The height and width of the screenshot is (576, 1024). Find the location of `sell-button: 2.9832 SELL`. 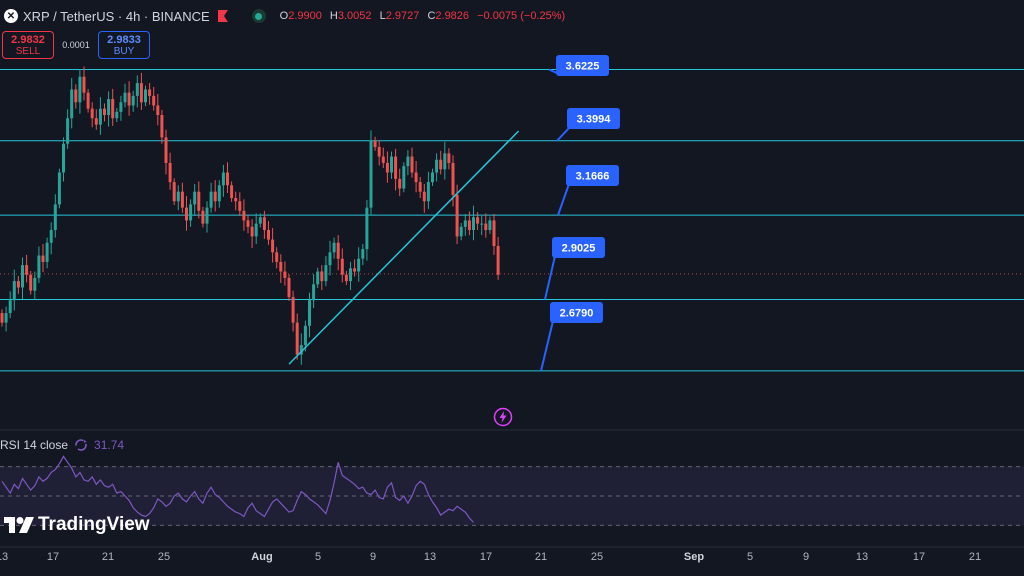

sell-button: 2.9832 SELL is located at coordinates (28, 45).